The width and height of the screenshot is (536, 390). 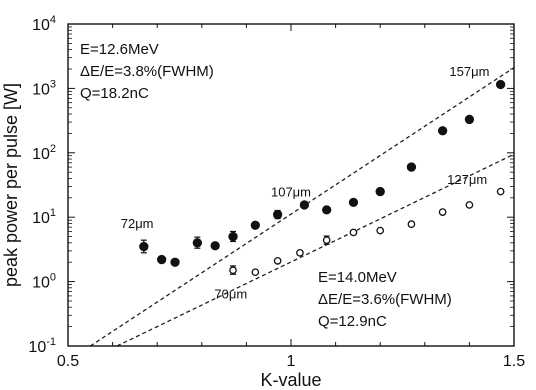 I want to click on parameter-text-bottom-right: E=14.0MeV, so click(x=357, y=277).